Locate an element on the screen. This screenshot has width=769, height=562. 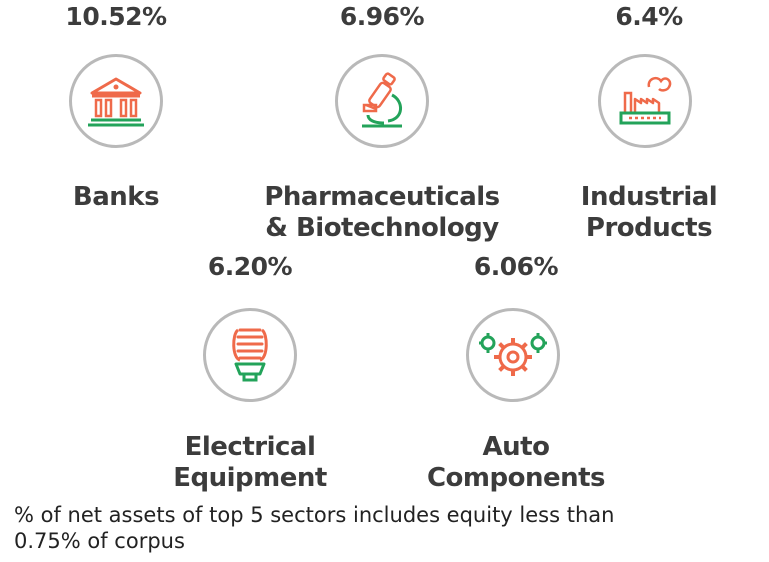
sector-percent: 6.06% is located at coordinates (516, 266).